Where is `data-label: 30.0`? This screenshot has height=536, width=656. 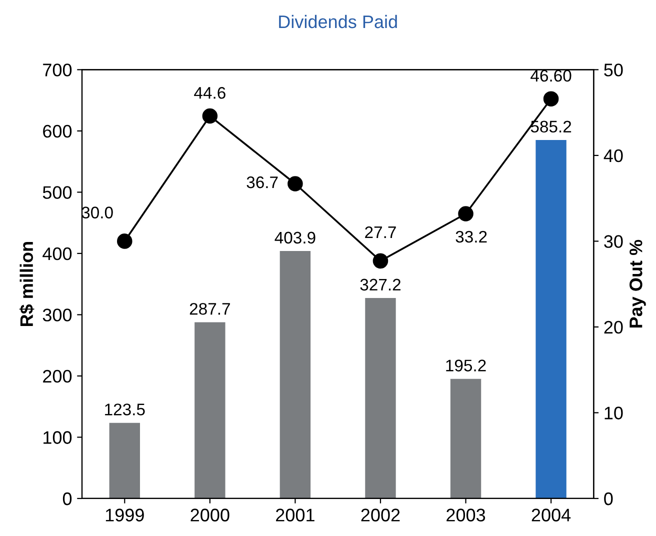 data-label: 30.0 is located at coordinates (97, 212).